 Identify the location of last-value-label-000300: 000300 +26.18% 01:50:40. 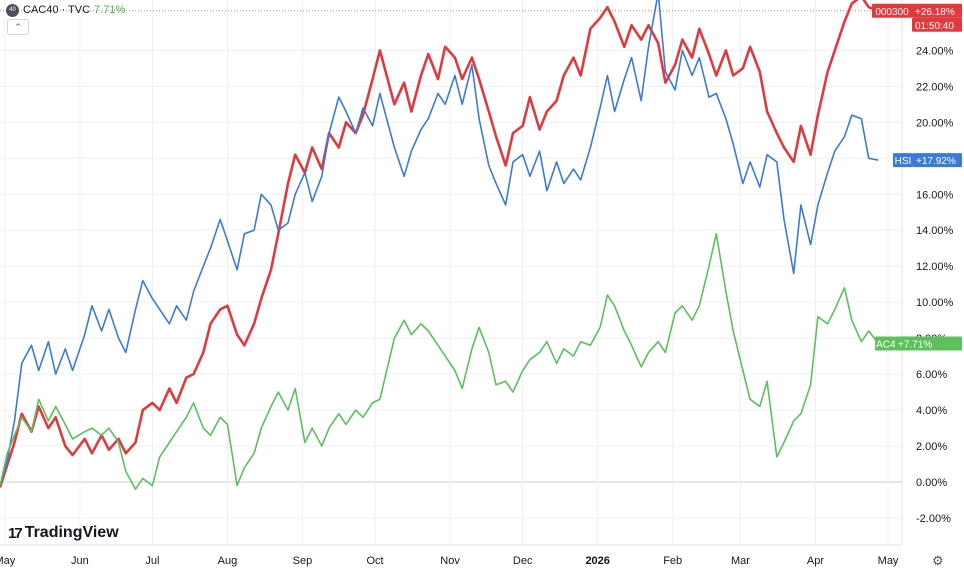
(917, 17).